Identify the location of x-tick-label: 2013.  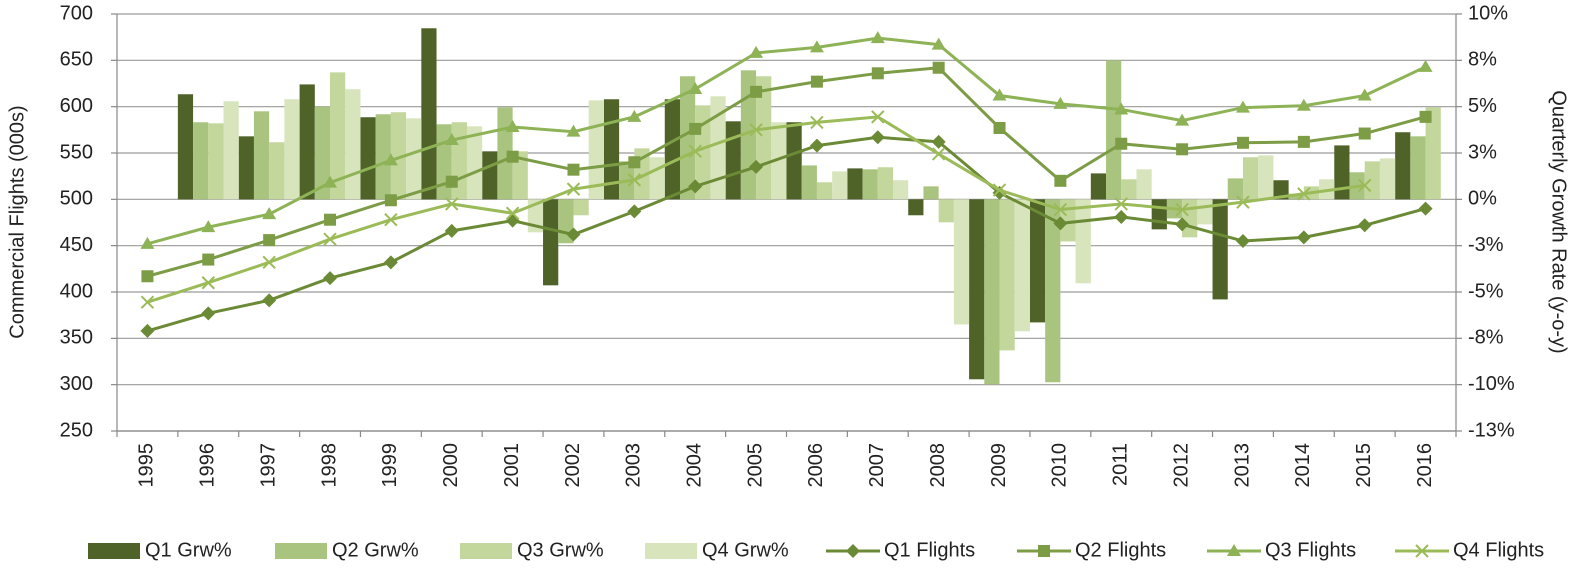
(1242, 465).